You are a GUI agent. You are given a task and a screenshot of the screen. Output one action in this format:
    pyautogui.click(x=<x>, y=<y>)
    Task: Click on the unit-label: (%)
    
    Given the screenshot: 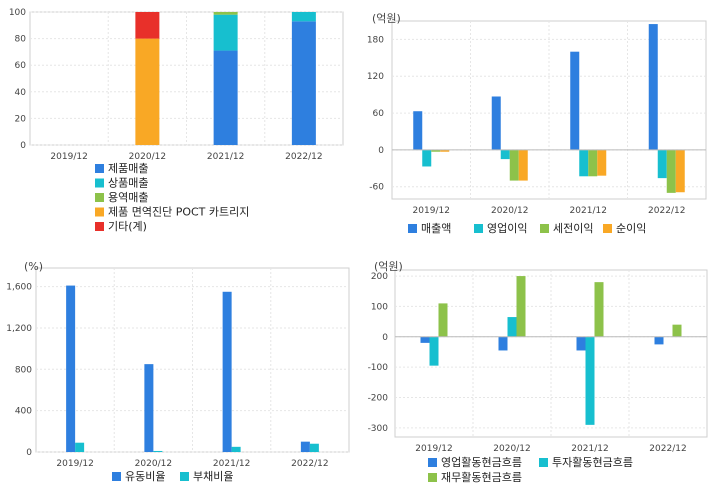 What is the action you would take?
    pyautogui.click(x=33, y=266)
    